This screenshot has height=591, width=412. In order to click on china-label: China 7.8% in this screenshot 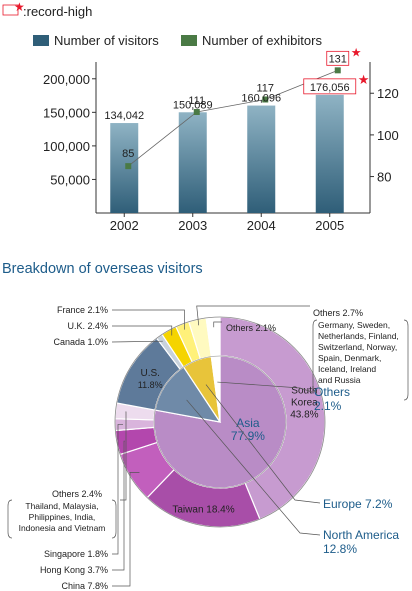, I will do `click(84, 586)`.